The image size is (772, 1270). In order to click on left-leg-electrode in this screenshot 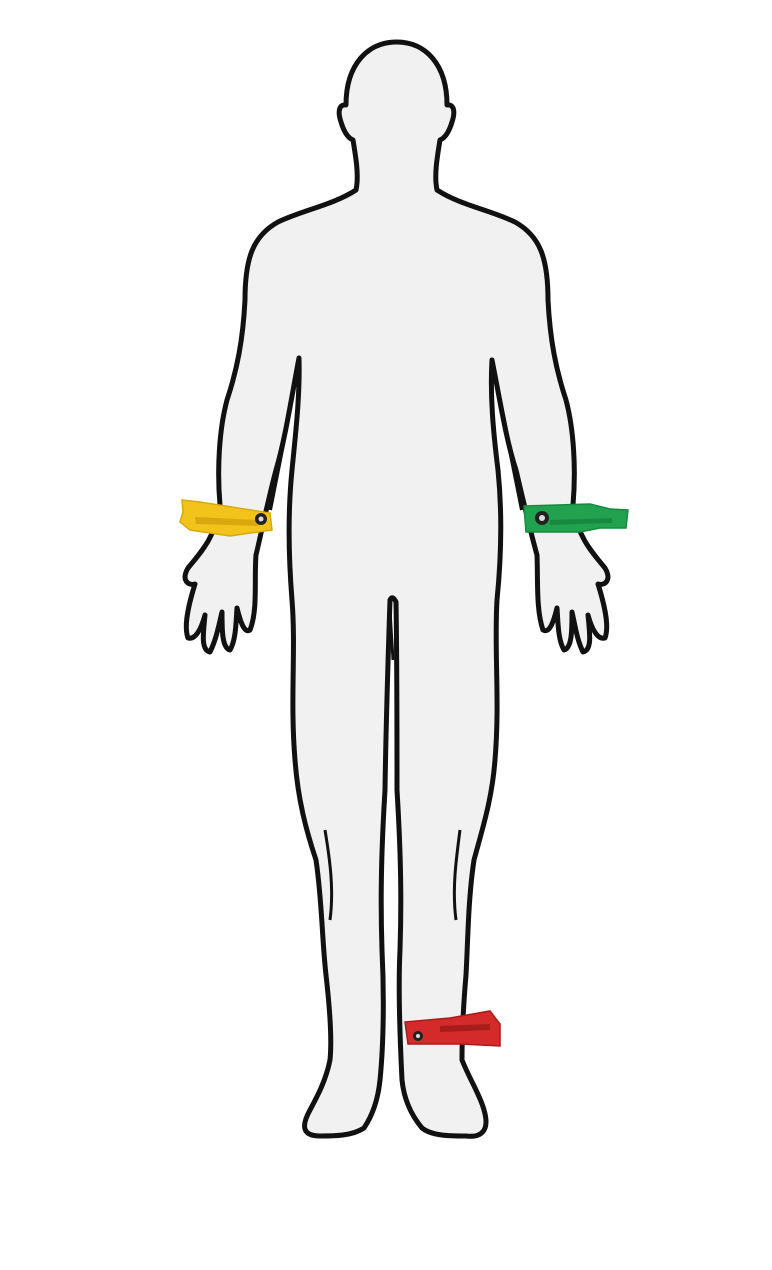, I will do `click(452, 1028)`.